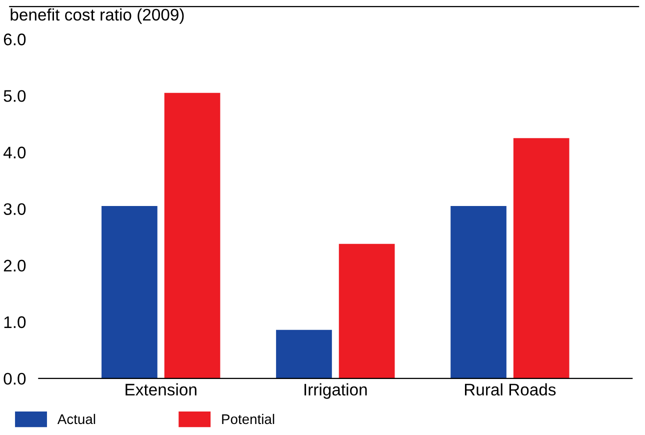 The height and width of the screenshot is (435, 645). What do you see at coordinates (14, 152) in the screenshot?
I see `y-tick-label: 4.0` at bounding box center [14, 152].